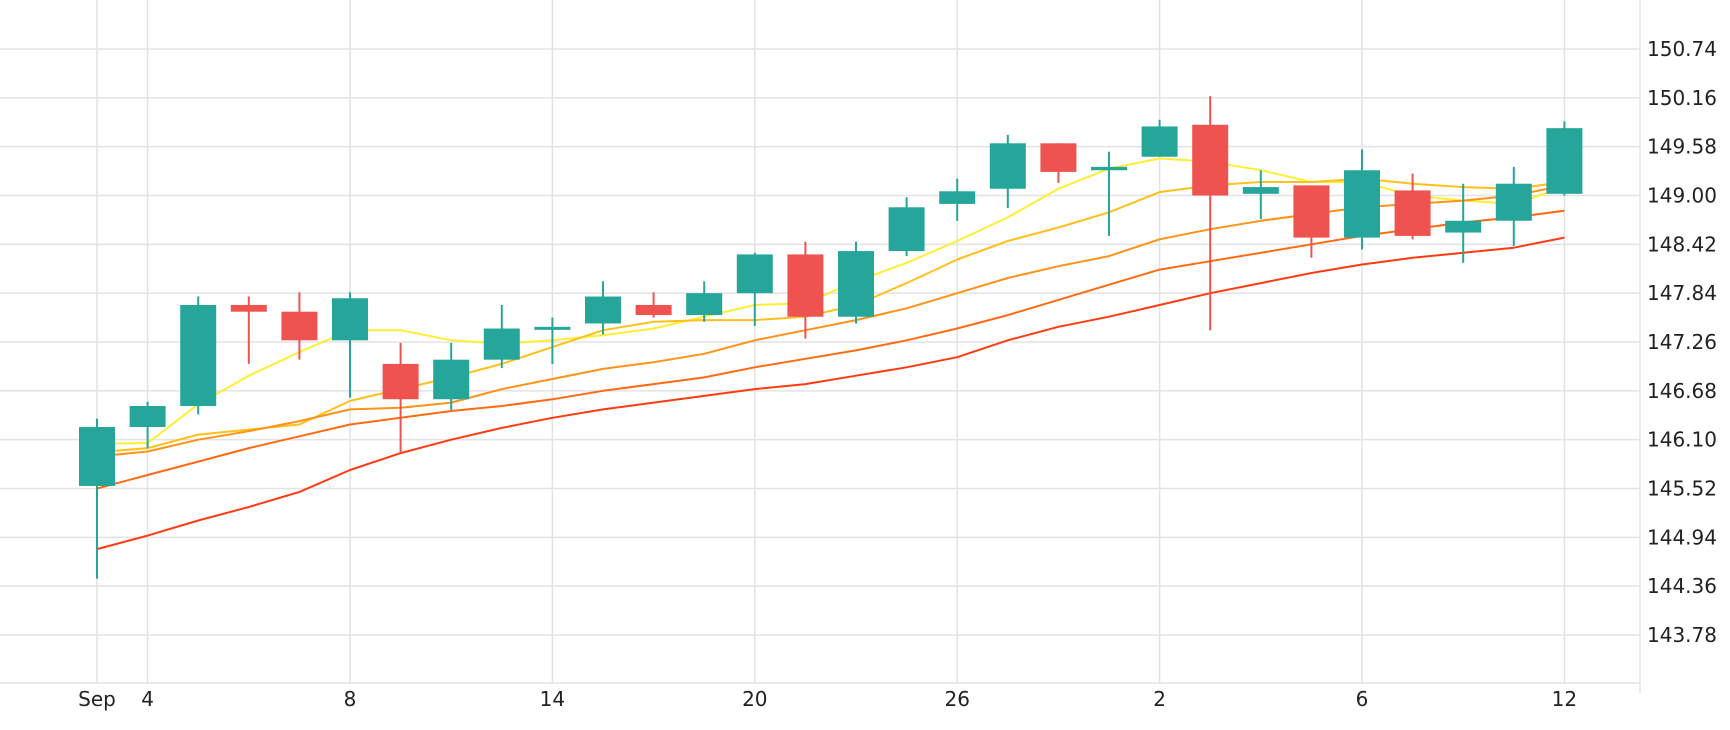  What do you see at coordinates (1682, 489) in the screenshot?
I see `y-tick-label: 145.52` at bounding box center [1682, 489].